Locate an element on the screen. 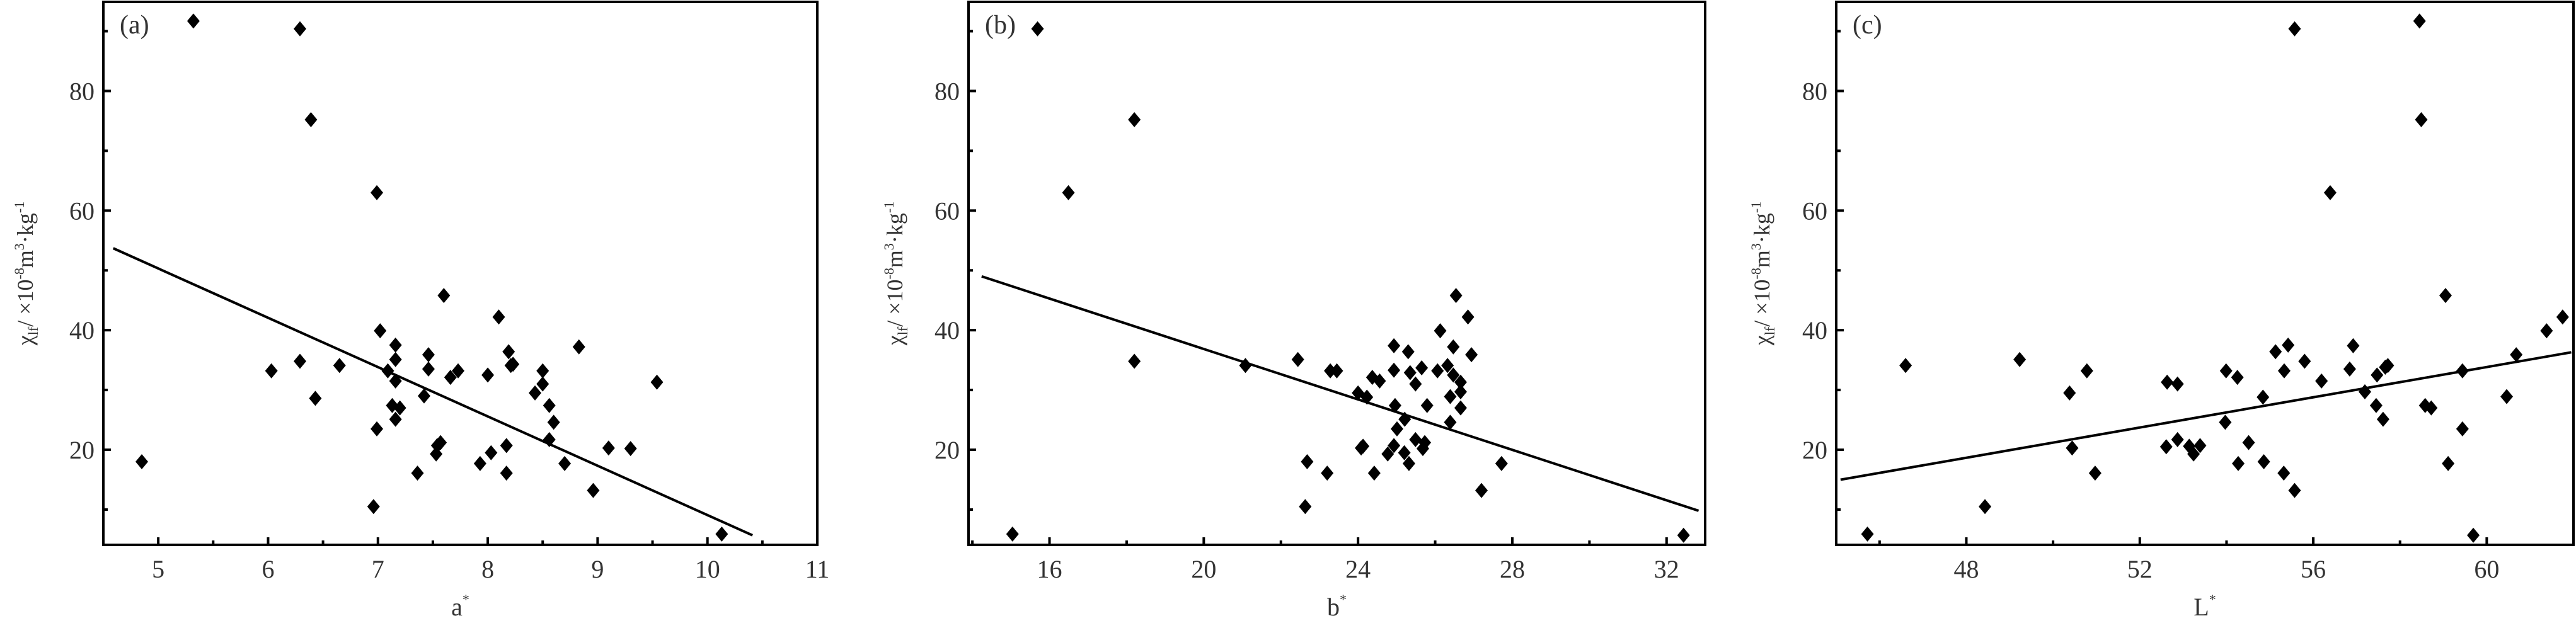 This screenshot has width=2576, height=628. panel-label: (a) is located at coordinates (134, 25).